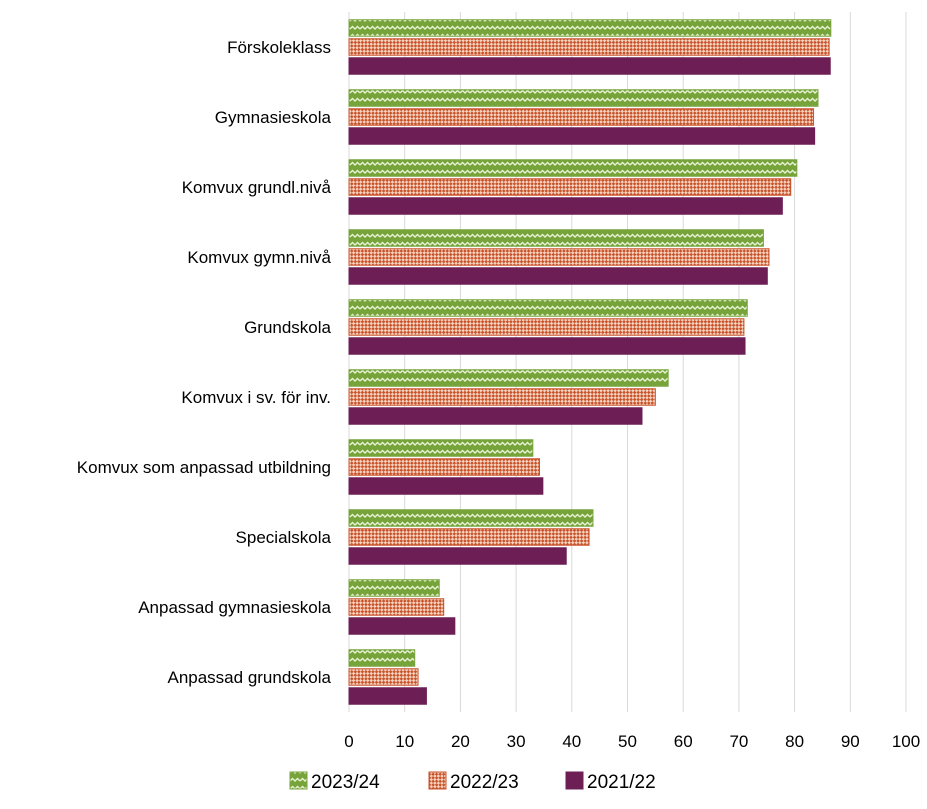 Image resolution: width=927 pixels, height=809 pixels. What do you see at coordinates (284, 537) in the screenshot?
I see `category-label: Specialskola` at bounding box center [284, 537].